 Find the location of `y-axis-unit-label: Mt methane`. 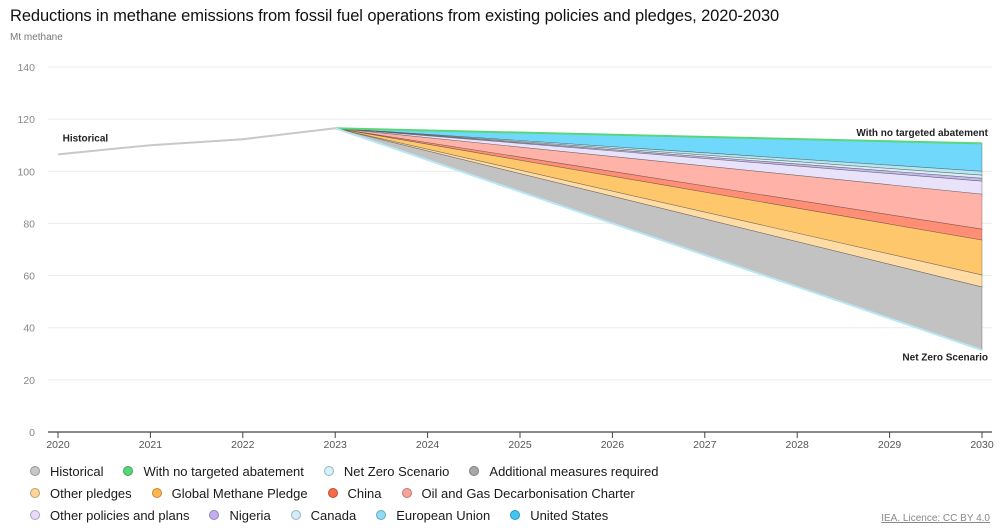

y-axis-unit-label: Mt methane is located at coordinates (36, 37).